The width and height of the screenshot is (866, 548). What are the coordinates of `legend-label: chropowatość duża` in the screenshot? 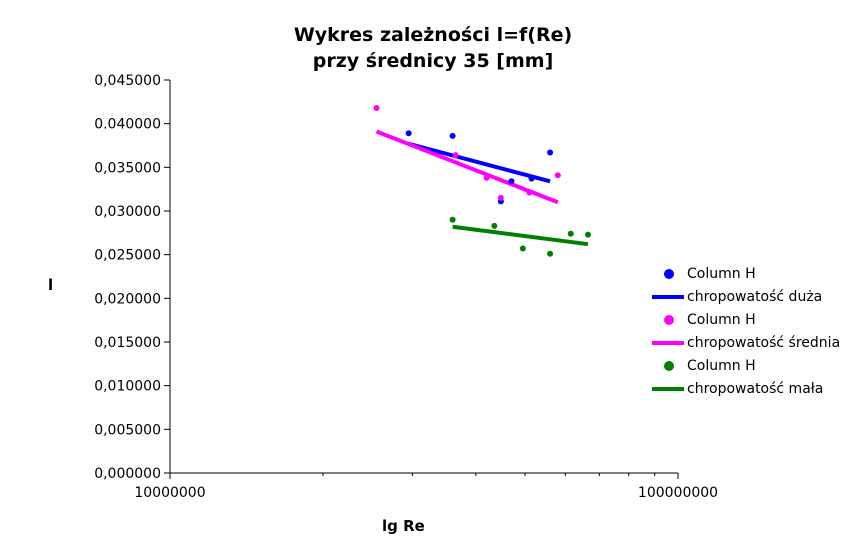 It's located at (755, 297).